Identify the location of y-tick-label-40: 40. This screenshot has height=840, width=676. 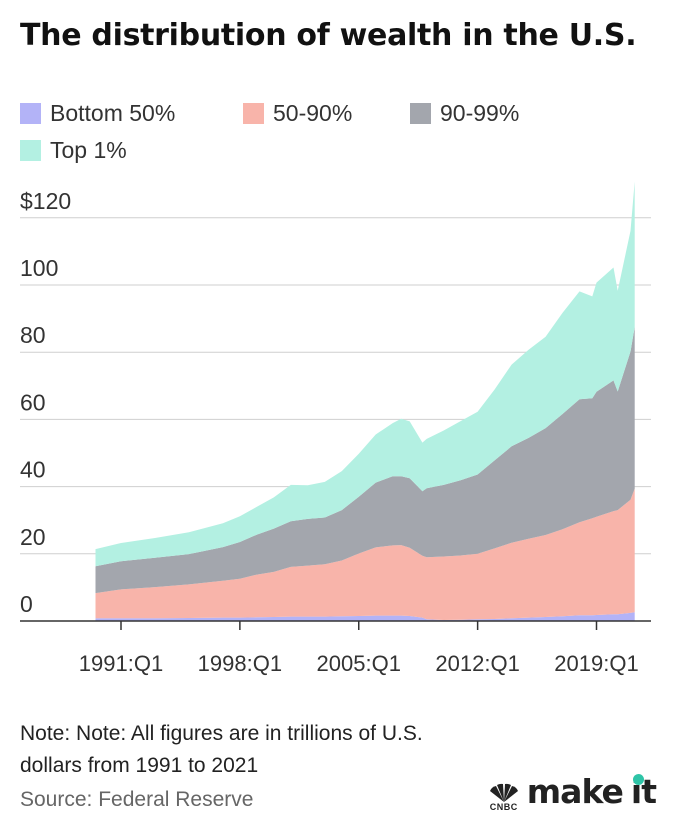
(33, 470).